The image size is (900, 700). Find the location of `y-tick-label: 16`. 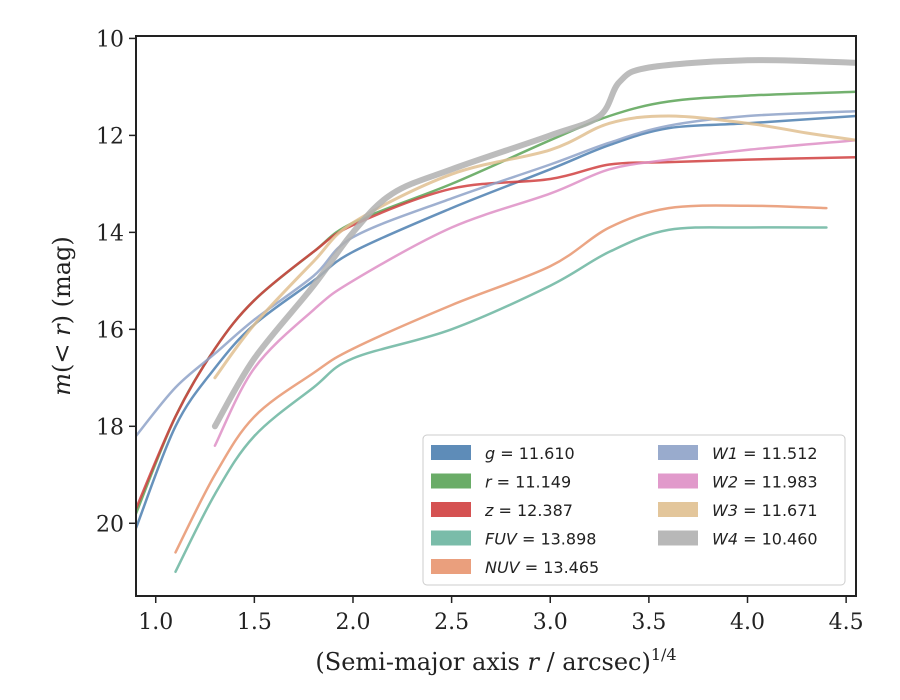

y-tick-label: 16 is located at coordinates (110, 330).